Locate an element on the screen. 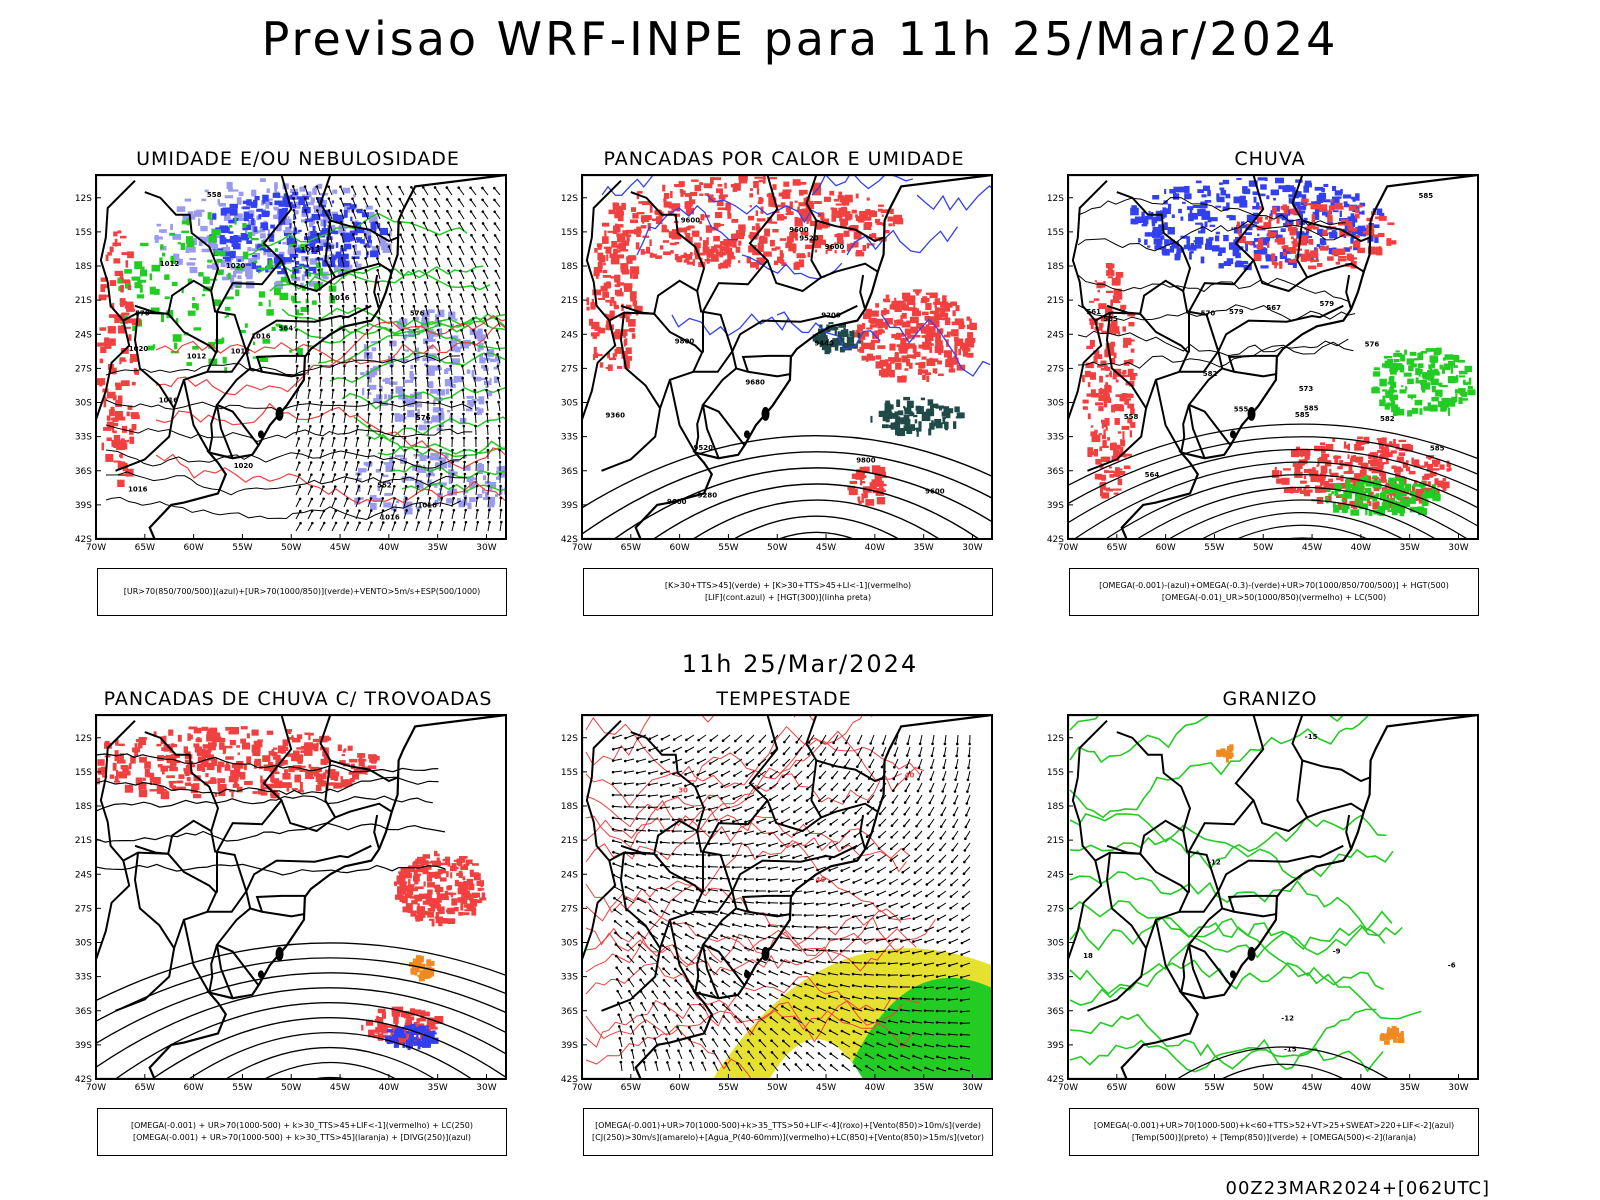 Image resolution: width=1600 pixels, height=1200 pixels. contour-label: 9600 is located at coordinates (691, 220).